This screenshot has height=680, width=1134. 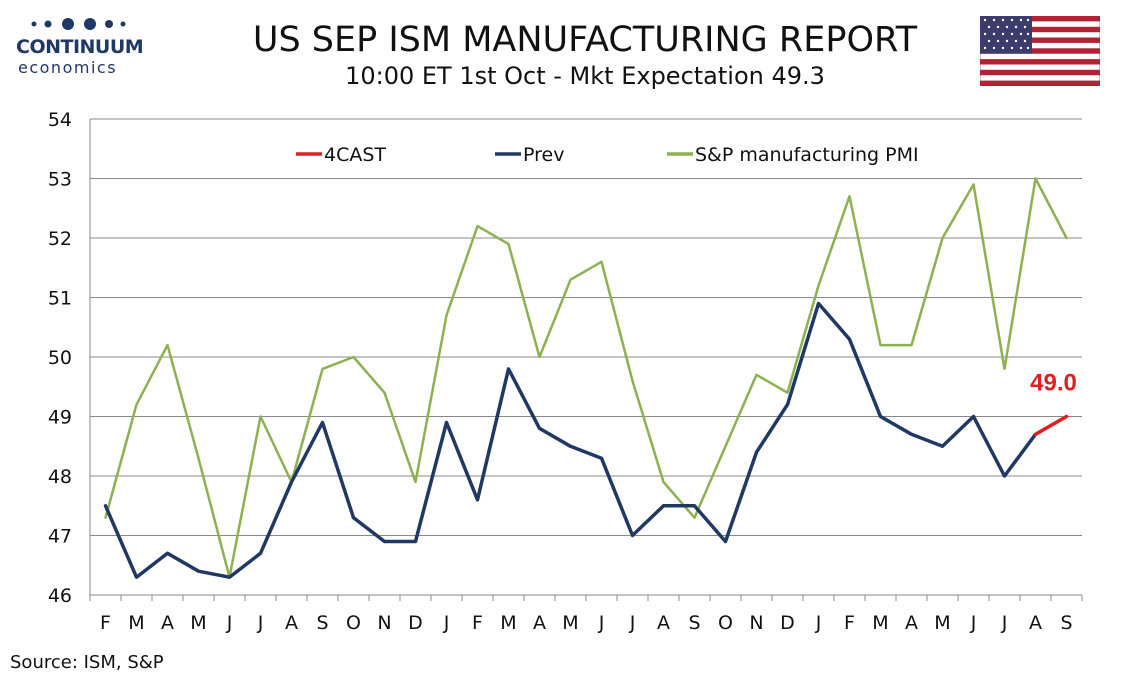 I want to click on chart-title: US SEP ISM MANUFACTURING REPORT, so click(x=585, y=40).